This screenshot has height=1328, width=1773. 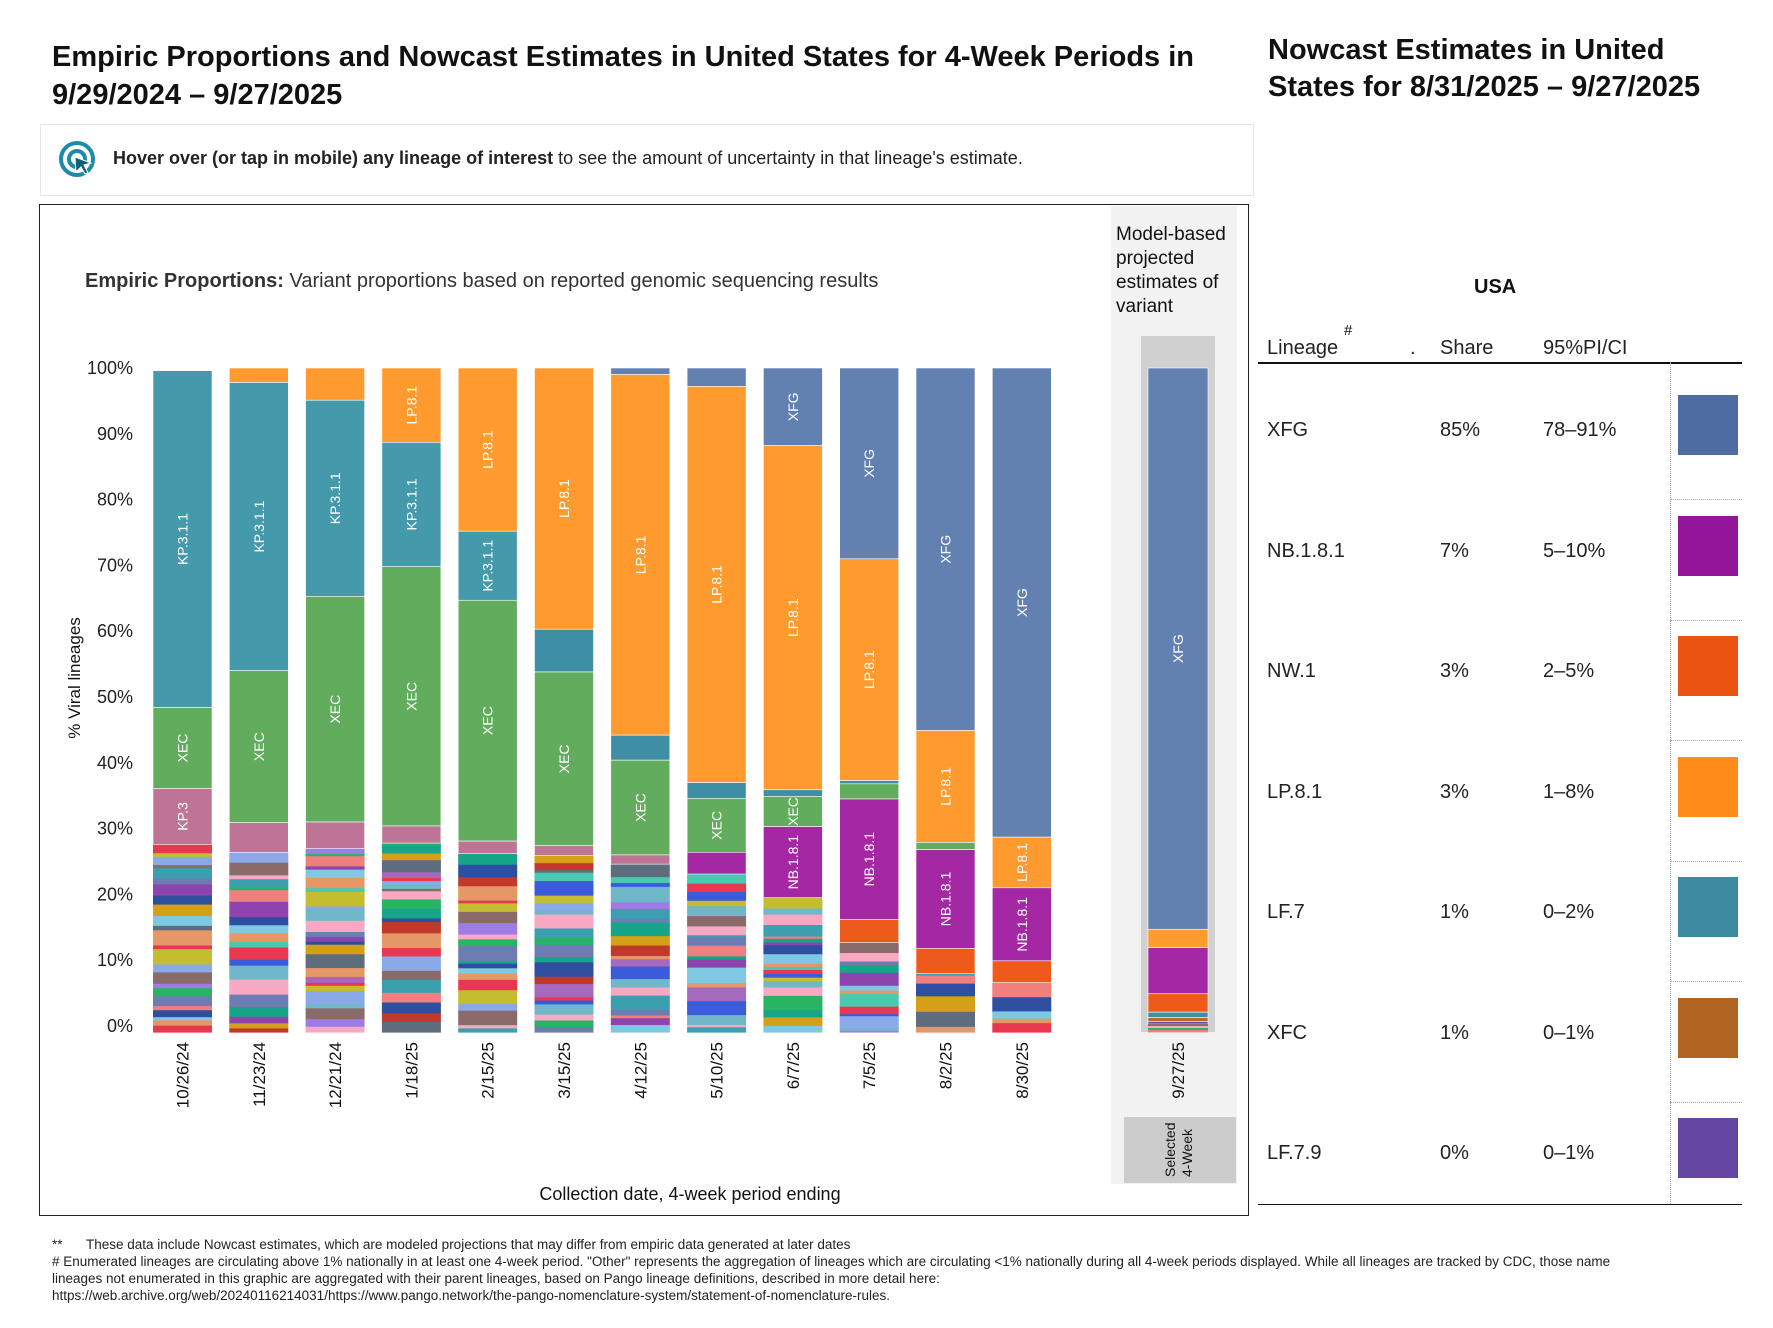 What do you see at coordinates (1022, 602) in the screenshot?
I see `segment-label: XFG` at bounding box center [1022, 602].